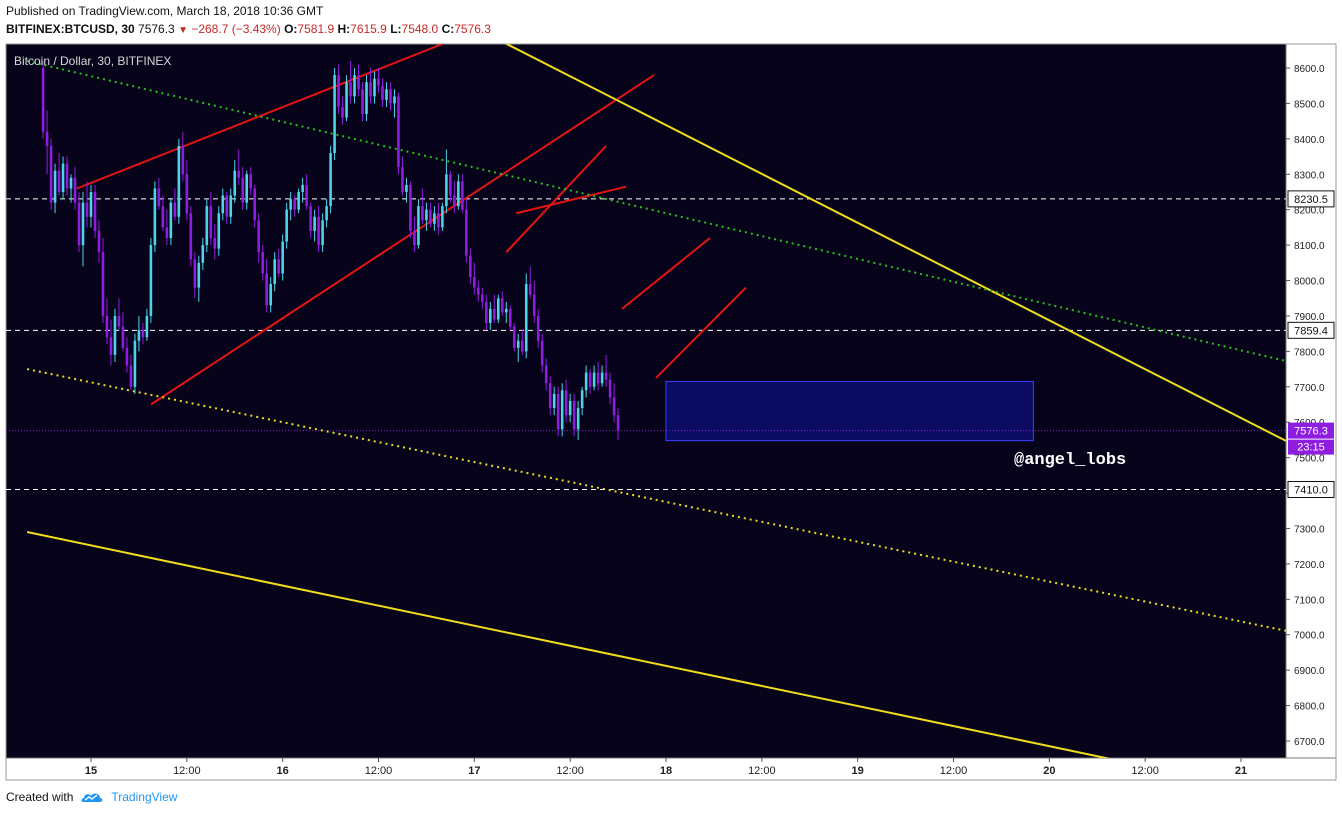  Describe the element at coordinates (1309, 636) in the screenshot. I see `y-tick-label: 7000.0` at that location.